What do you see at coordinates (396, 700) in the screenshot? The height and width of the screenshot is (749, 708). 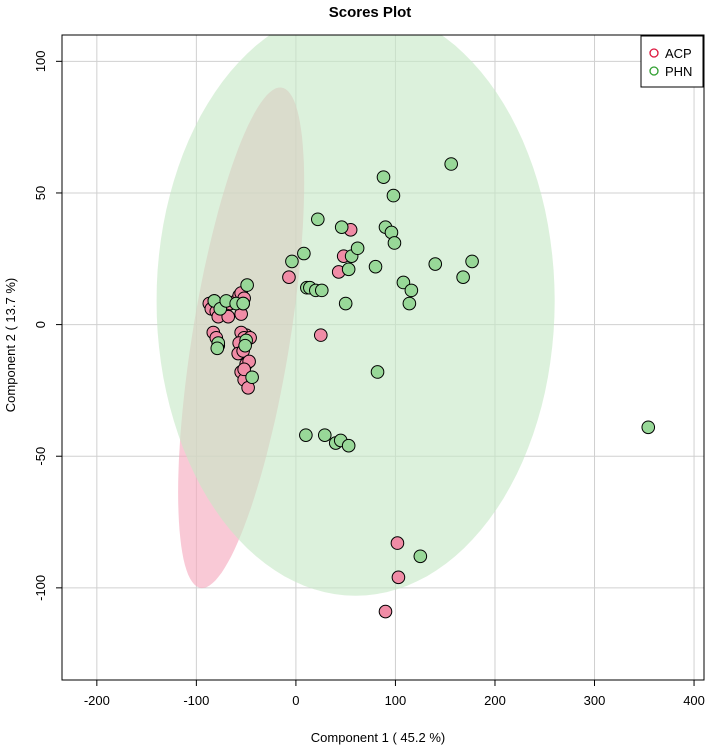 I see `x-tick-label: 100` at bounding box center [396, 700].